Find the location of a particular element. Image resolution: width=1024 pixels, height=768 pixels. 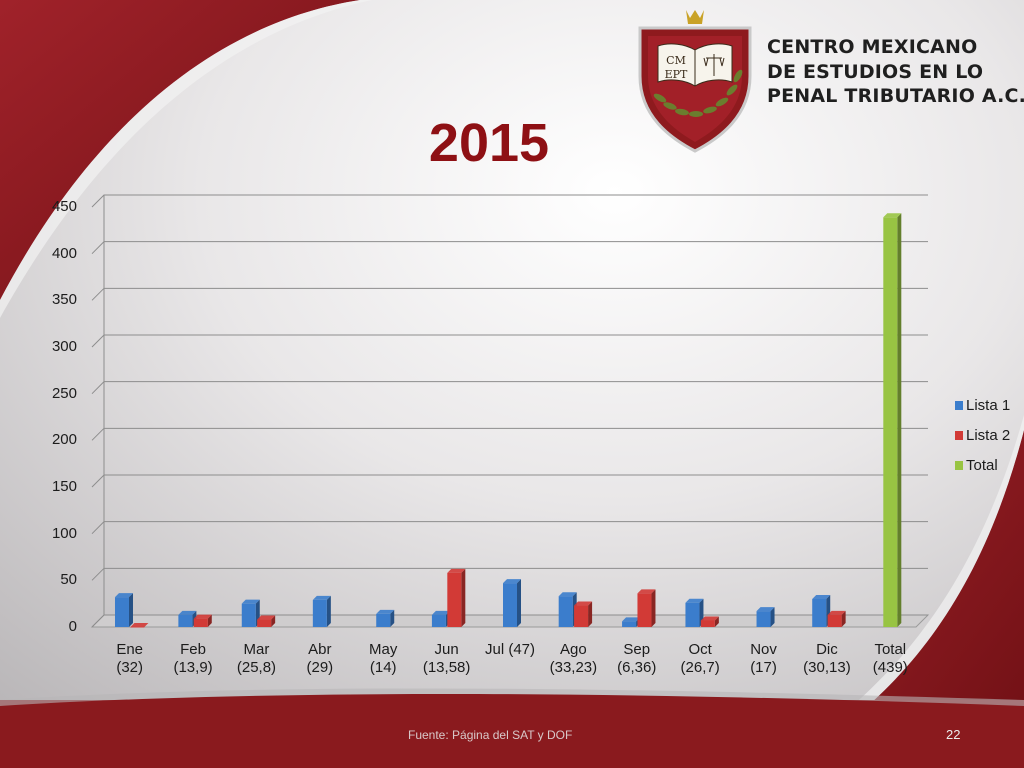

x-tick-label: Jul (47) is located at coordinates (510, 650).